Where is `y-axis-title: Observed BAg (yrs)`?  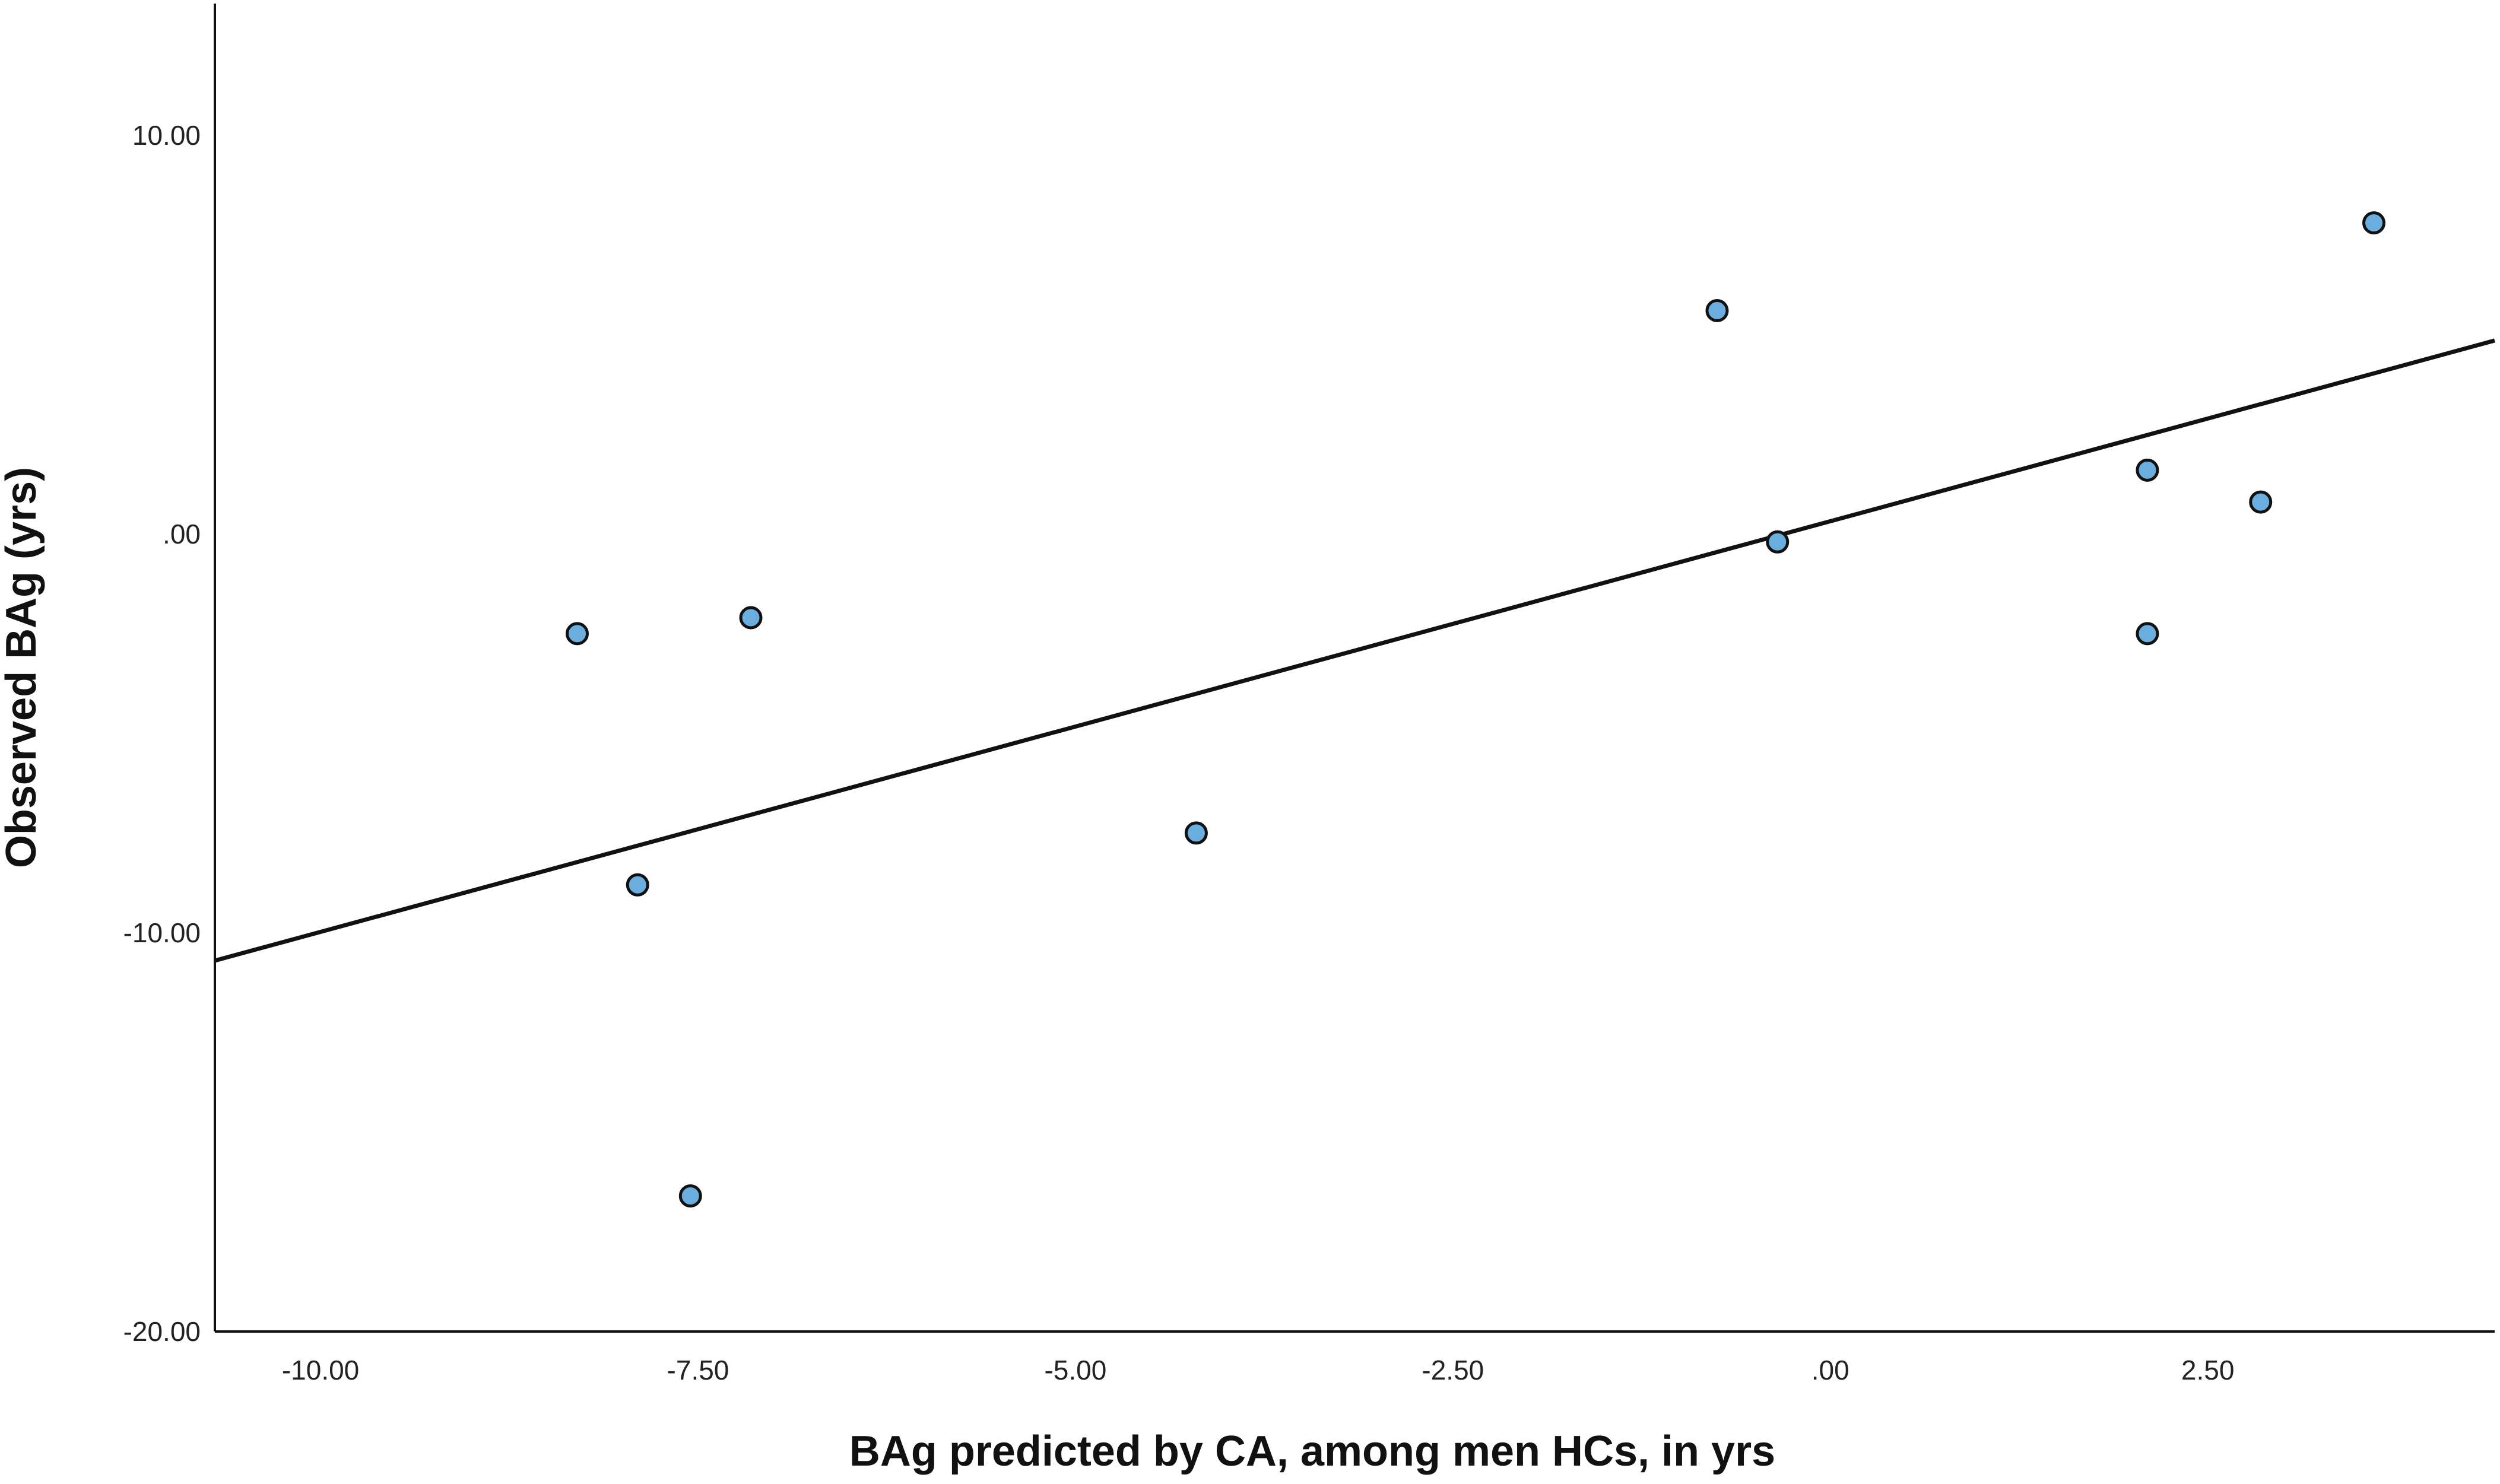
y-axis-title: Observed BAg (yrs) is located at coordinates (22, 667).